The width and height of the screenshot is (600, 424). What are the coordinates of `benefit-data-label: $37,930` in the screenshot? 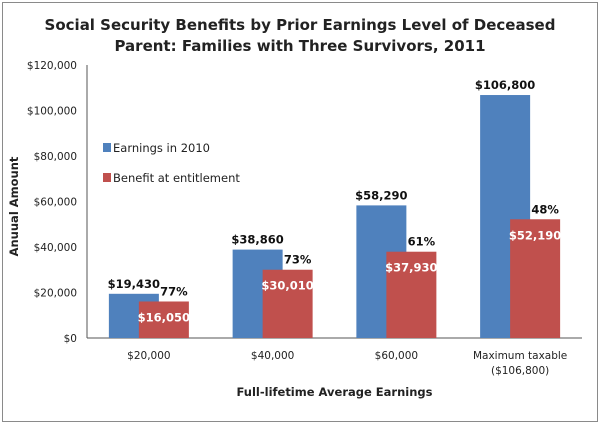 It's located at (411, 268).